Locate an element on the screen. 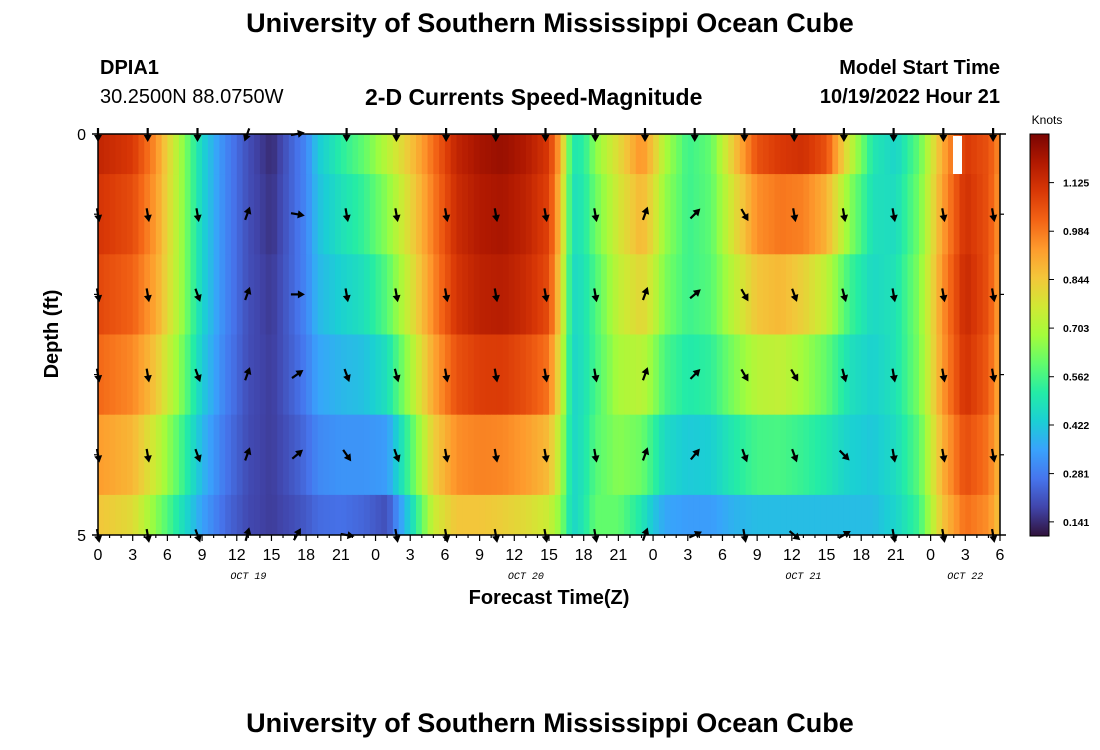 Image resolution: width=1100 pixels, height=750 pixels. missing-data-gap is located at coordinates (957, 155).